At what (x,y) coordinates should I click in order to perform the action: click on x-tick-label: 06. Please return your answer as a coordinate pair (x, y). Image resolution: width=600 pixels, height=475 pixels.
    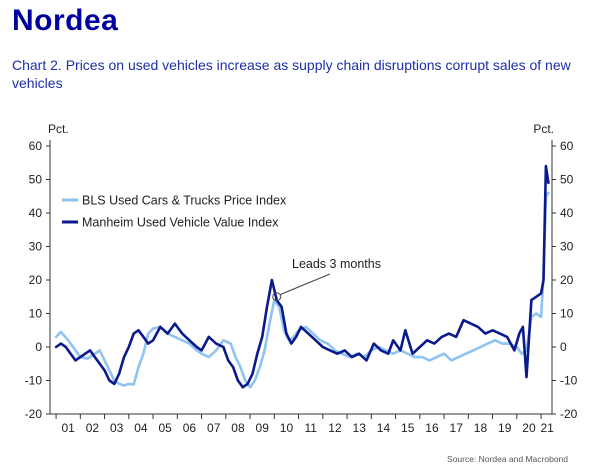
    Looking at the image, I should click on (190, 428).